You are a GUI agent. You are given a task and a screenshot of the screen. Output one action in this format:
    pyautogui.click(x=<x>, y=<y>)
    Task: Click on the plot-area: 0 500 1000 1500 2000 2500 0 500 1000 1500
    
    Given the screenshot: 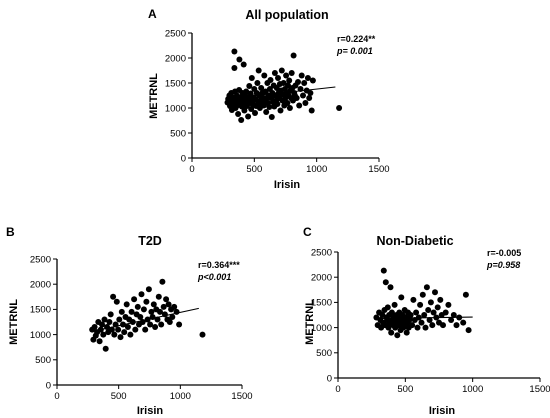 What is the action you would take?
    pyautogui.click(x=141, y=328)
    